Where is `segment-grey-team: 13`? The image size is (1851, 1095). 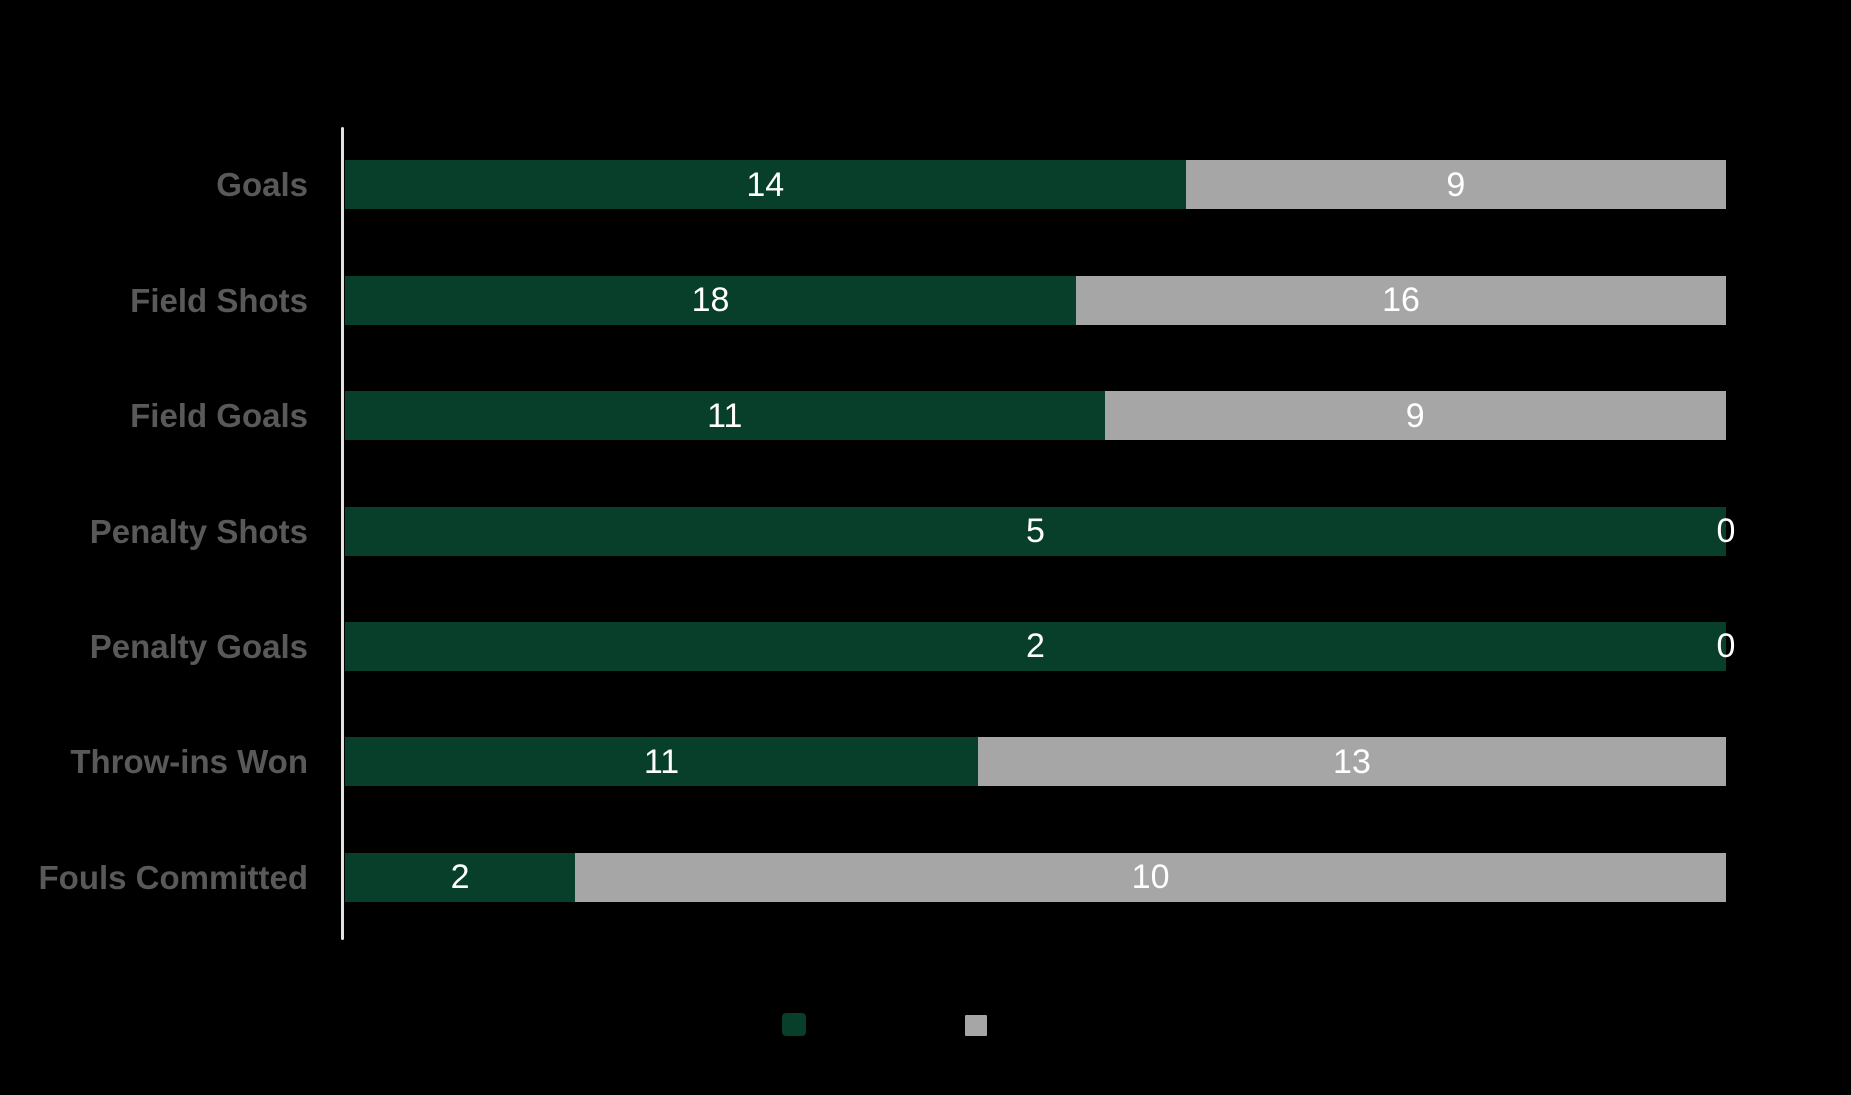
segment-grey-team: 13 is located at coordinates (1351, 762).